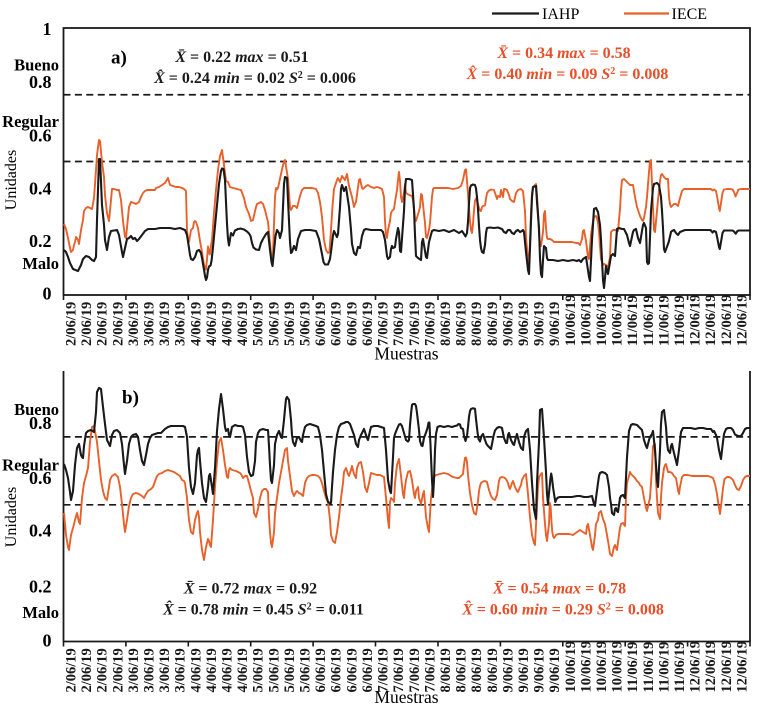 The width and height of the screenshot is (761, 710). What do you see at coordinates (40, 423) in the screenshot?
I see `svg-text: 0.8` at bounding box center [40, 423].